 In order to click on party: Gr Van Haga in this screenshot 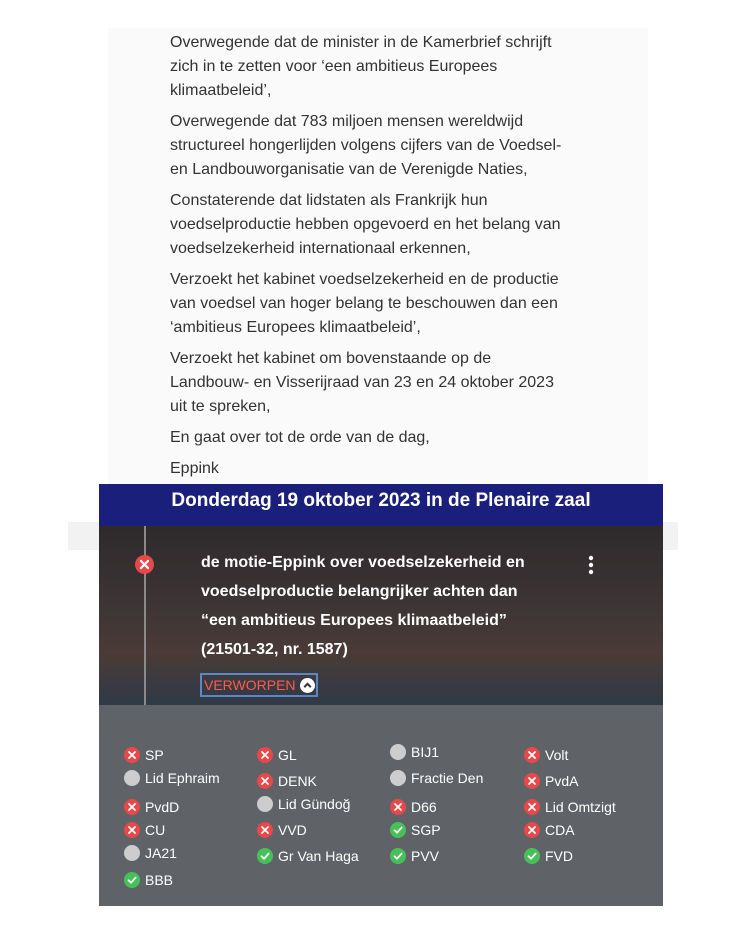, I will do `click(318, 856)`.